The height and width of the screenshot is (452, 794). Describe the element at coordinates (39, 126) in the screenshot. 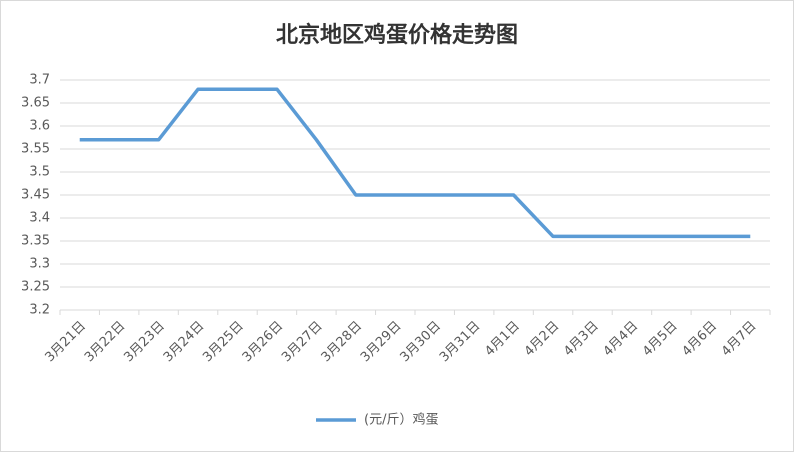

I see `y-tick-label: 3.6` at that location.